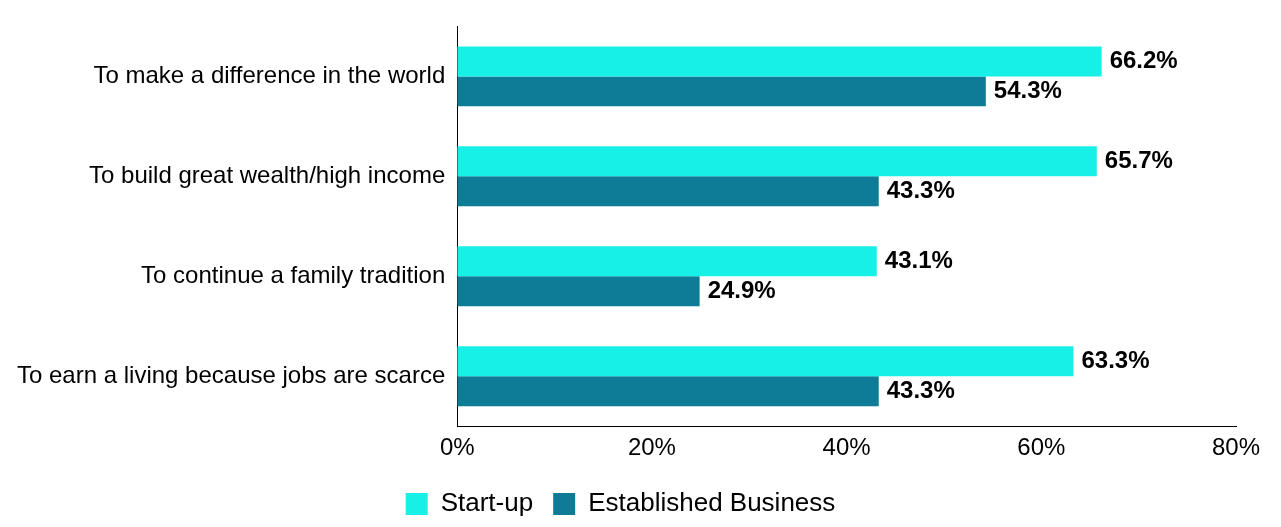 The image size is (1281, 527). What do you see at coordinates (267, 174) in the screenshot?
I see `y-tick-label: To build great wealth/high income` at bounding box center [267, 174].